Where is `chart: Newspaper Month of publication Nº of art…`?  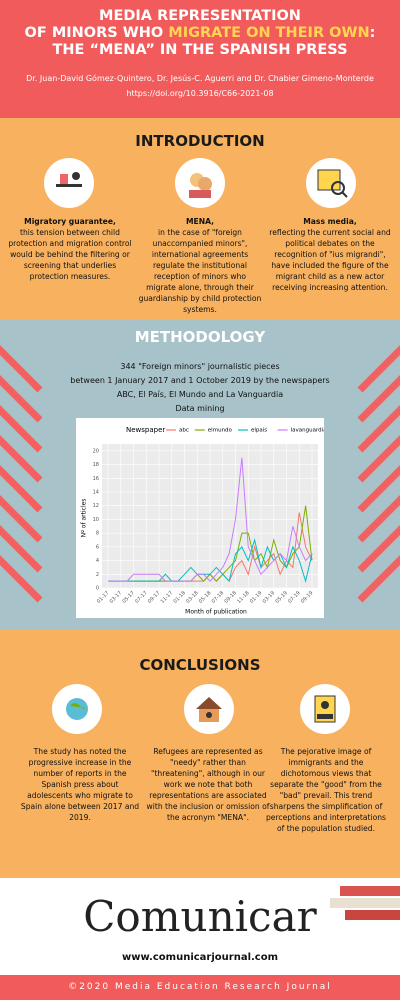 chart: Newspaper Month of publication Nº of art… is located at coordinates (200, 518).